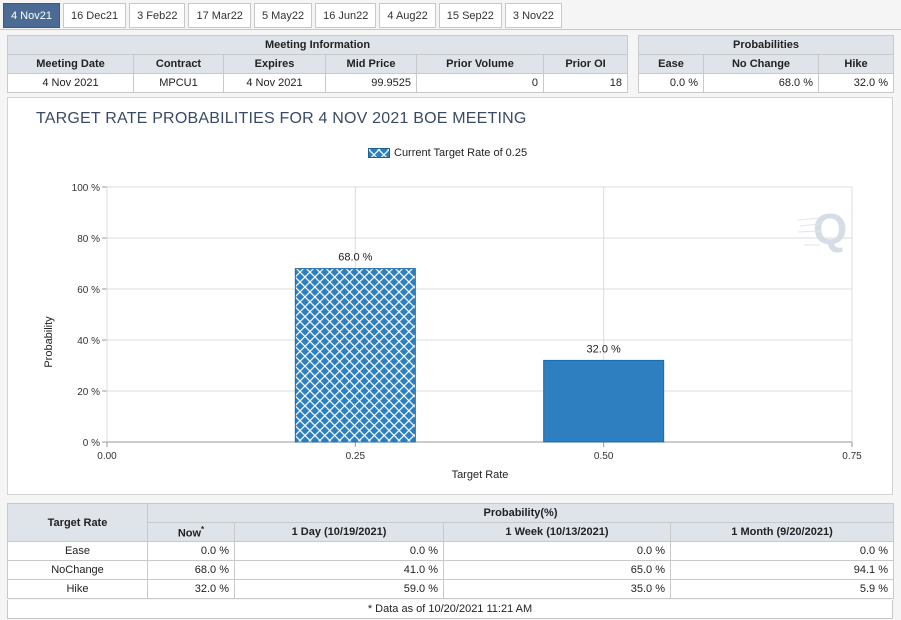 This screenshot has height=620, width=901. What do you see at coordinates (470, 15) in the screenshot?
I see `tab-15-sep22: 15 Sep22` at bounding box center [470, 15].